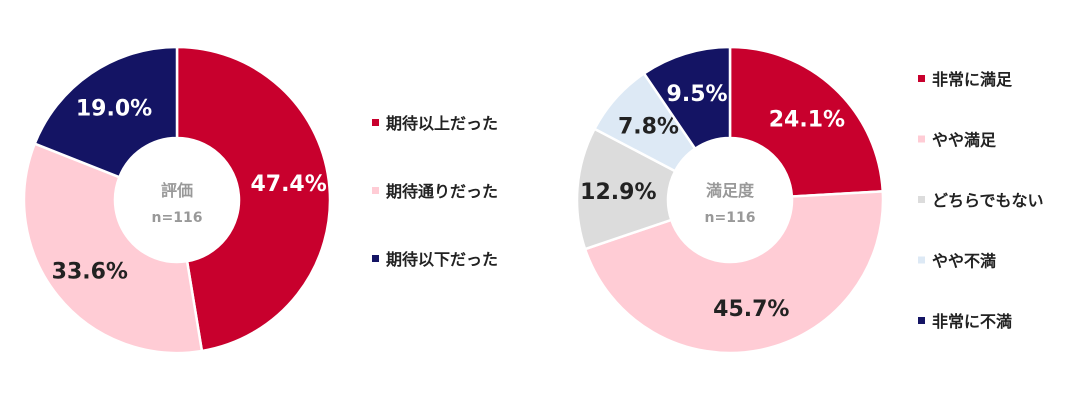  I want to click on legend-label: どちらでもない, so click(988, 200).